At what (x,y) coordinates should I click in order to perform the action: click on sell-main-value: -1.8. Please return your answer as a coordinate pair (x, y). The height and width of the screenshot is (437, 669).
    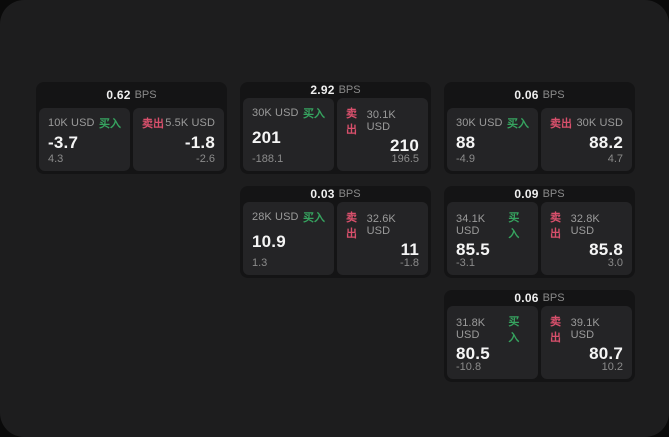
    Looking at the image, I should click on (199, 142).